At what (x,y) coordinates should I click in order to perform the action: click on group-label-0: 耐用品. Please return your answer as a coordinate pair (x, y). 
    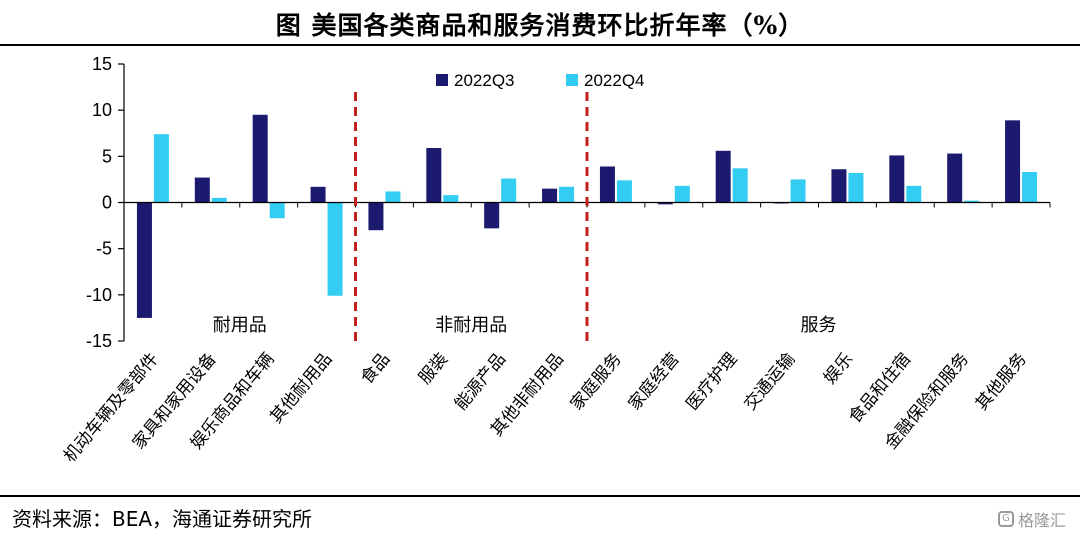
    Looking at the image, I should click on (240, 325).